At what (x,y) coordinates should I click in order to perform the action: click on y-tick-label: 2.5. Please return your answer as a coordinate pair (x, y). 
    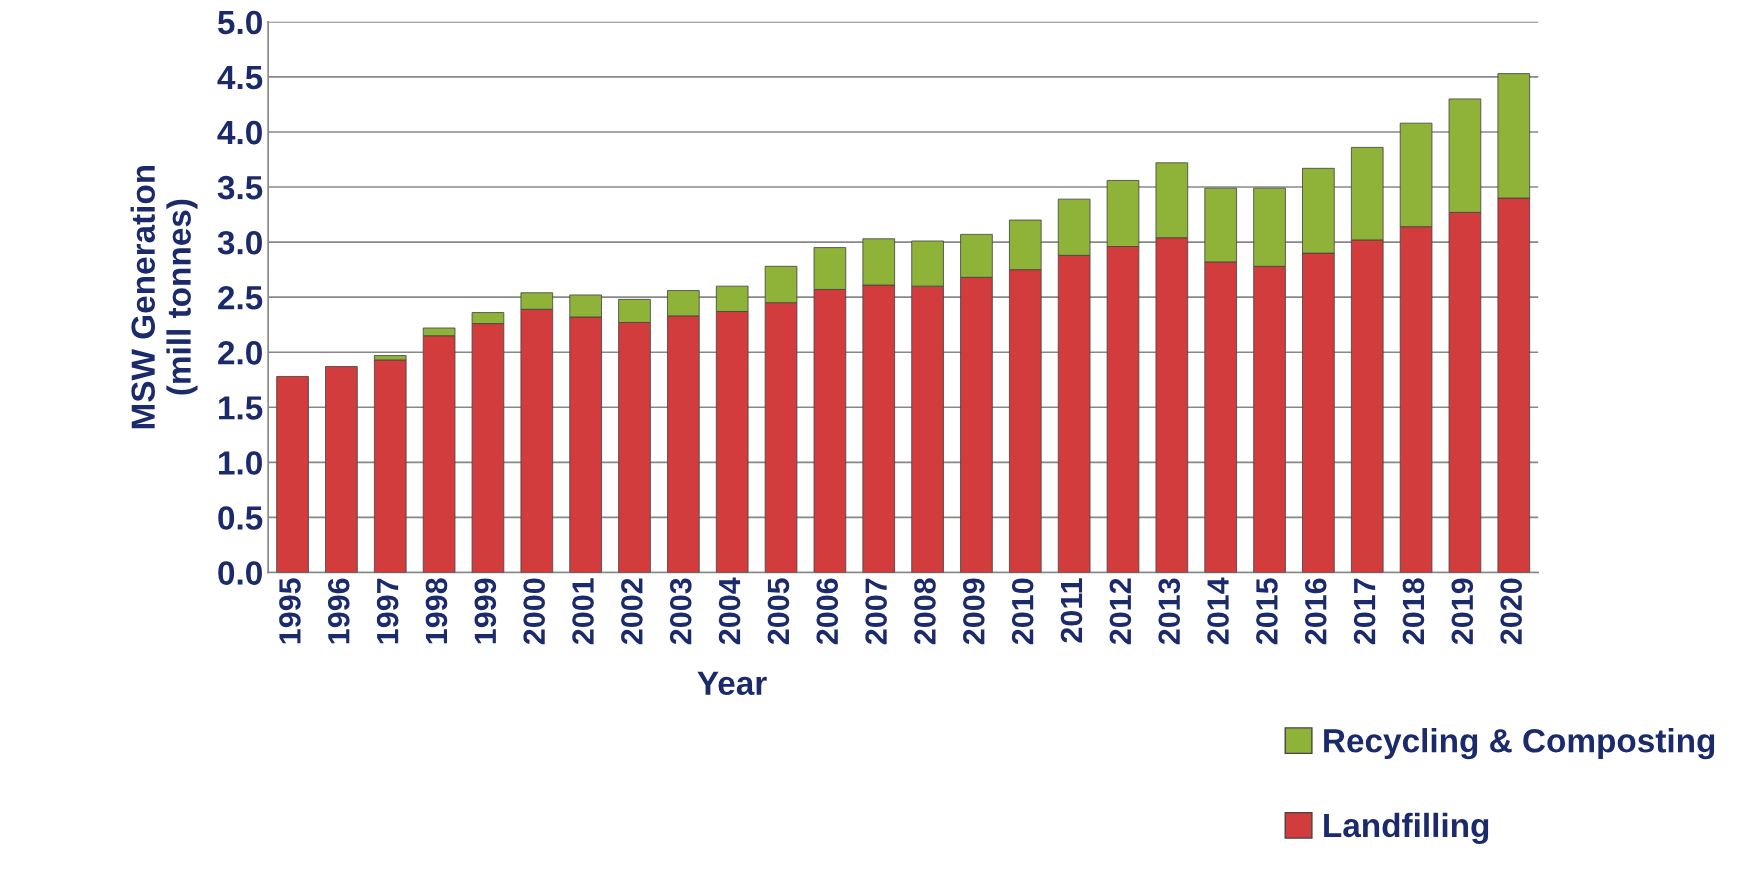
    Looking at the image, I should click on (240, 297).